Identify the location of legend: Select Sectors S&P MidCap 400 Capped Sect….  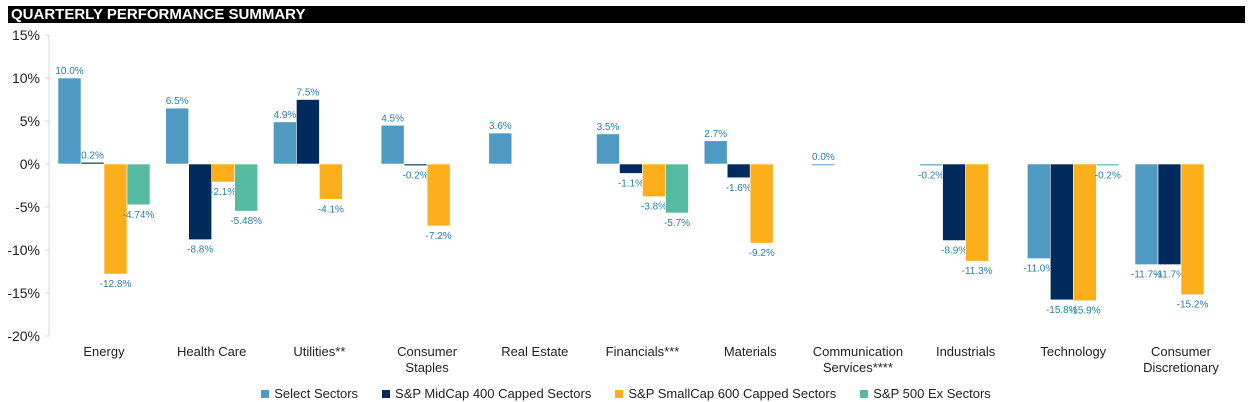
(626, 393).